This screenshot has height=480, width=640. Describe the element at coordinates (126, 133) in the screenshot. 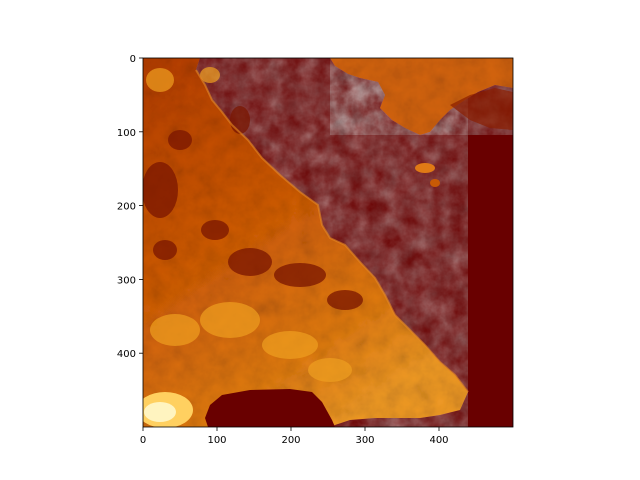

I see `y-tick-label: 100` at that location.